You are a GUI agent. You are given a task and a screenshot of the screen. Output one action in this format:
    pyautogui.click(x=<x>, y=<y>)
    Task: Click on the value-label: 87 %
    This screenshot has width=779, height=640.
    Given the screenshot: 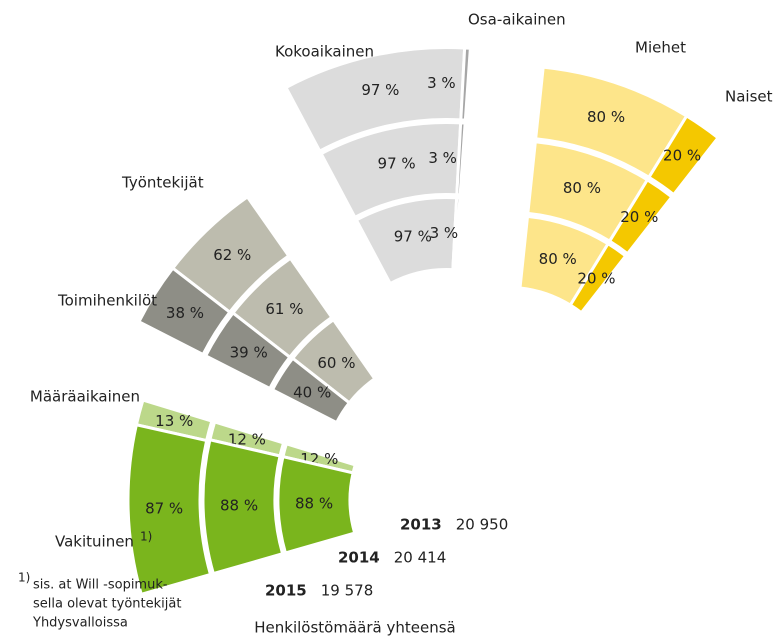 What is the action you would take?
    pyautogui.click(x=164, y=508)
    